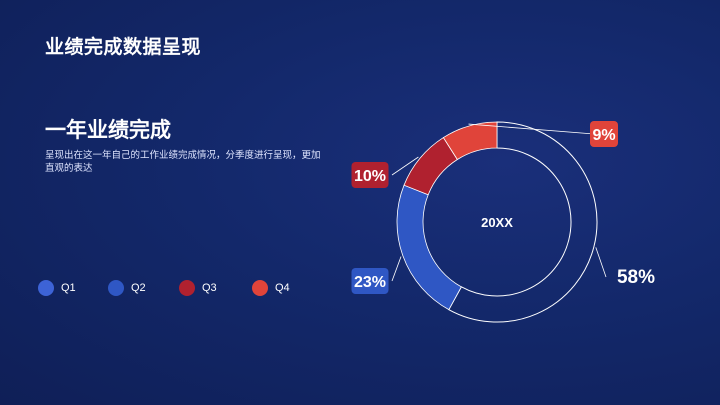 The width and height of the screenshot is (720, 405). I want to click on legend-label-q4: Q4, so click(282, 288).